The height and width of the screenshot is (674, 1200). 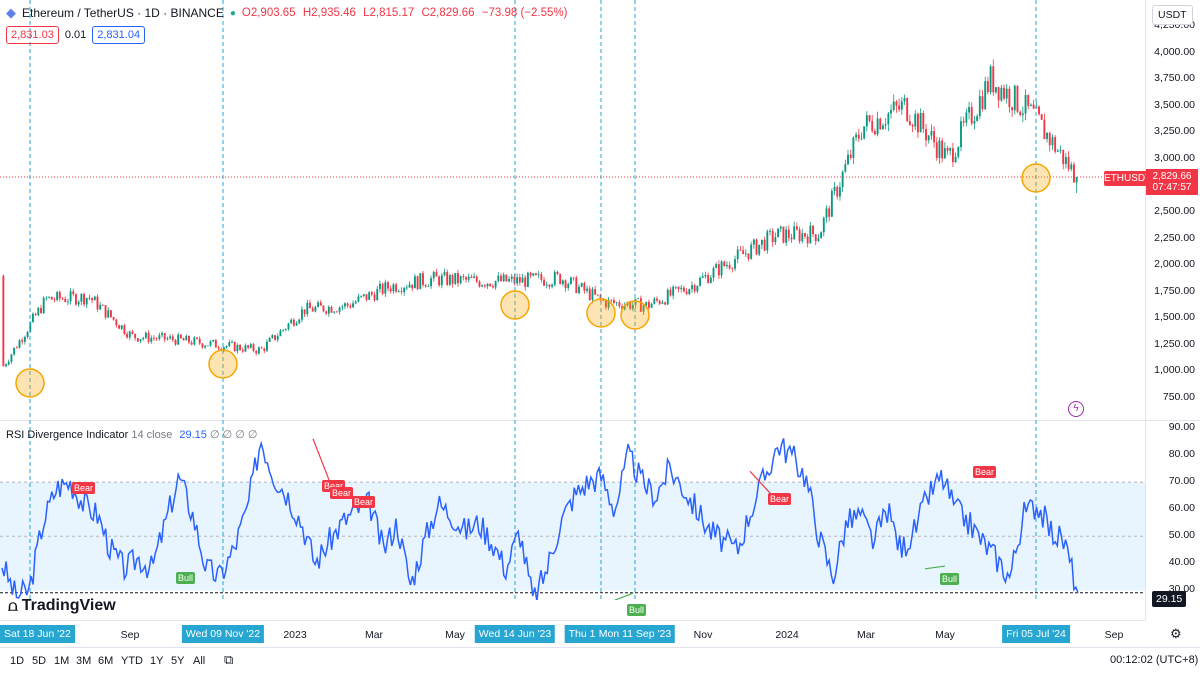 What do you see at coordinates (123, 13) in the screenshot?
I see `symbol-title: Ethereum / TetherUS · 1D · BINANCE` at bounding box center [123, 13].